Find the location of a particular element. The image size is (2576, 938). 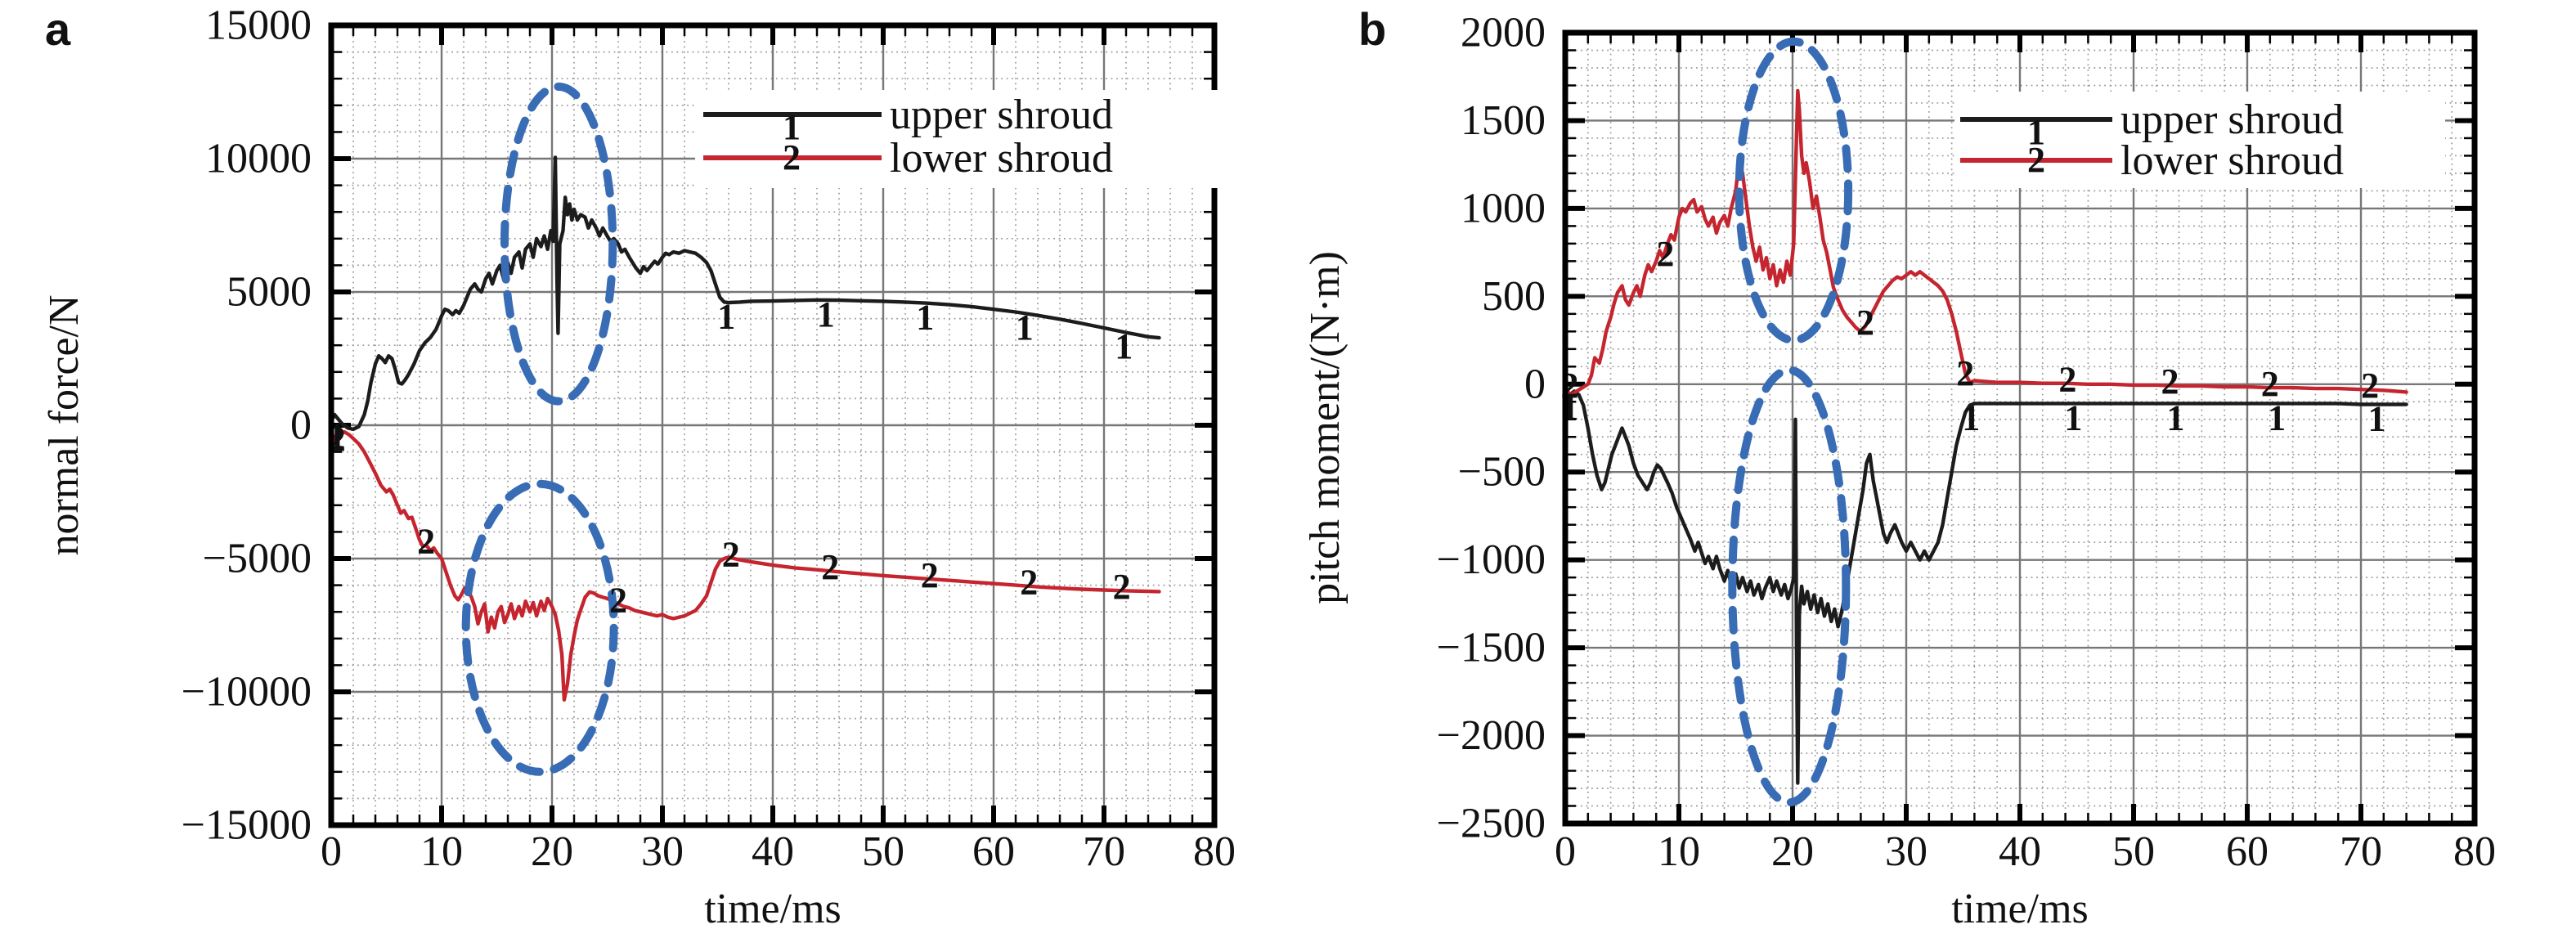

y-tick-label: 1000 is located at coordinates (1504, 208).